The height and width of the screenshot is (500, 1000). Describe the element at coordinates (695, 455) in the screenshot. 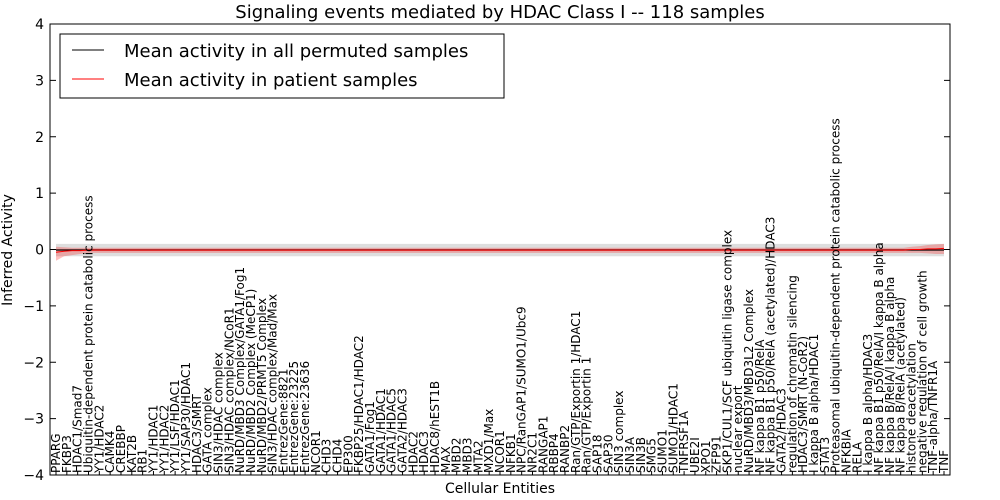

I see `x-tick-label: UBE2I` at that location.